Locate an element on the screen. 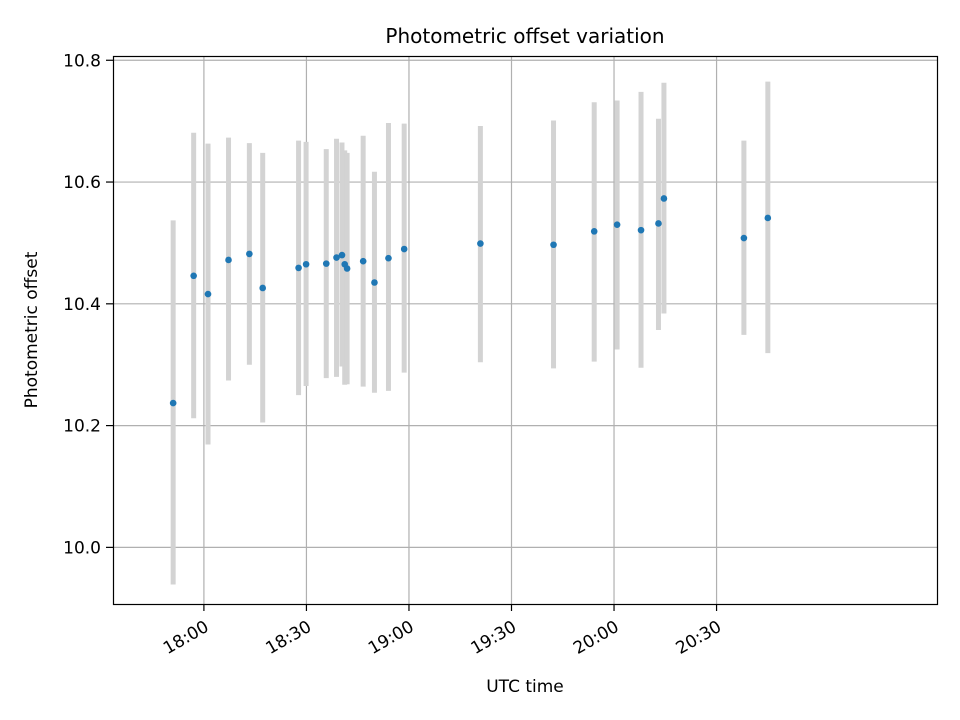  y-axis-label: Photometric offset is located at coordinates (32, 329).